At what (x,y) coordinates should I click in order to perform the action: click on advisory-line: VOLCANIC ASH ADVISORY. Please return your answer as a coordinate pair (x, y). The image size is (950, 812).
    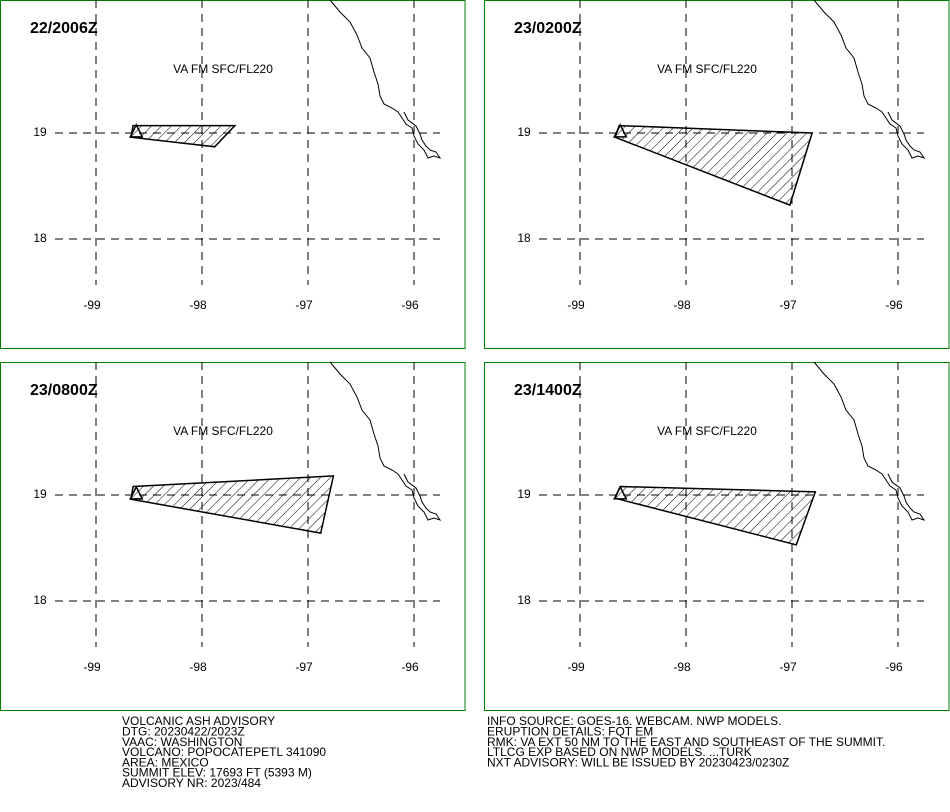
    Looking at the image, I should click on (198, 721).